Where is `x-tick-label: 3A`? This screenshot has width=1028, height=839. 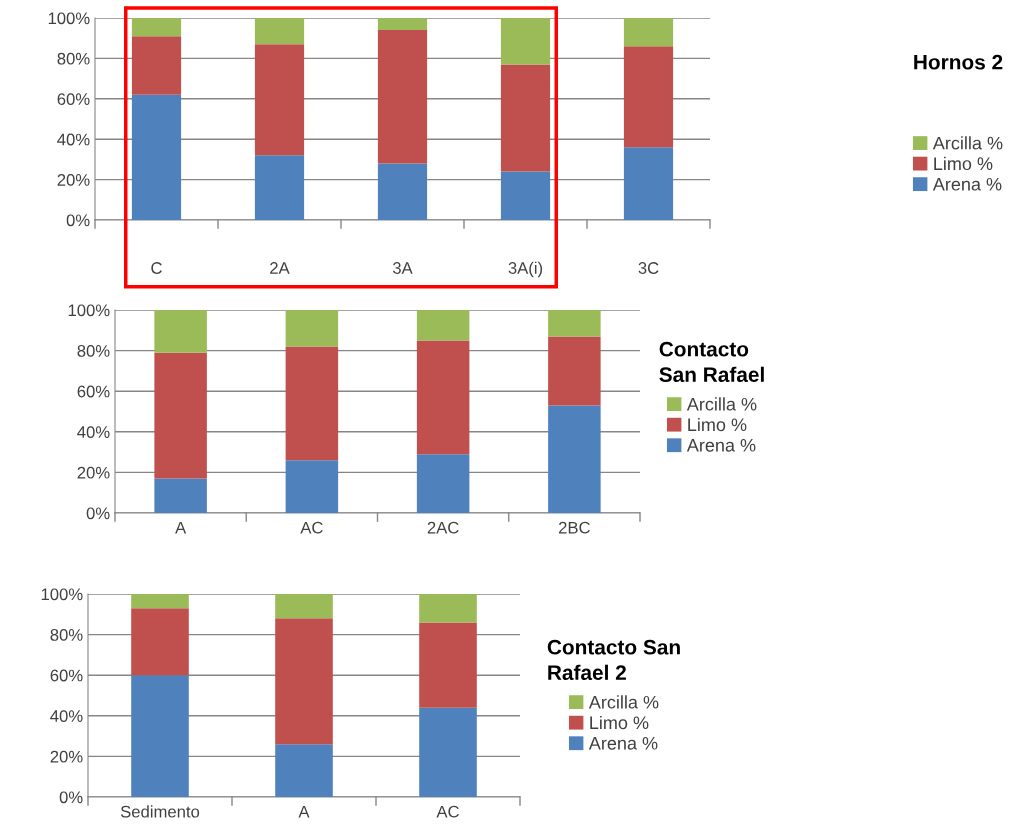
x-tick-label: 3A is located at coordinates (402, 268).